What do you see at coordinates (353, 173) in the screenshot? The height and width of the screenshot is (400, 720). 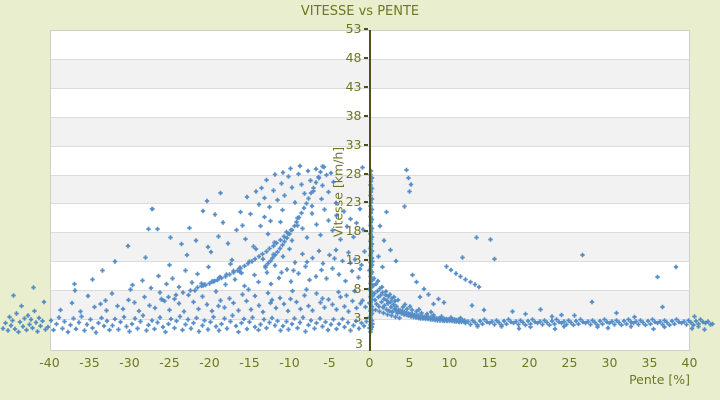 I see `y-tick-label: 28` at bounding box center [353, 173].